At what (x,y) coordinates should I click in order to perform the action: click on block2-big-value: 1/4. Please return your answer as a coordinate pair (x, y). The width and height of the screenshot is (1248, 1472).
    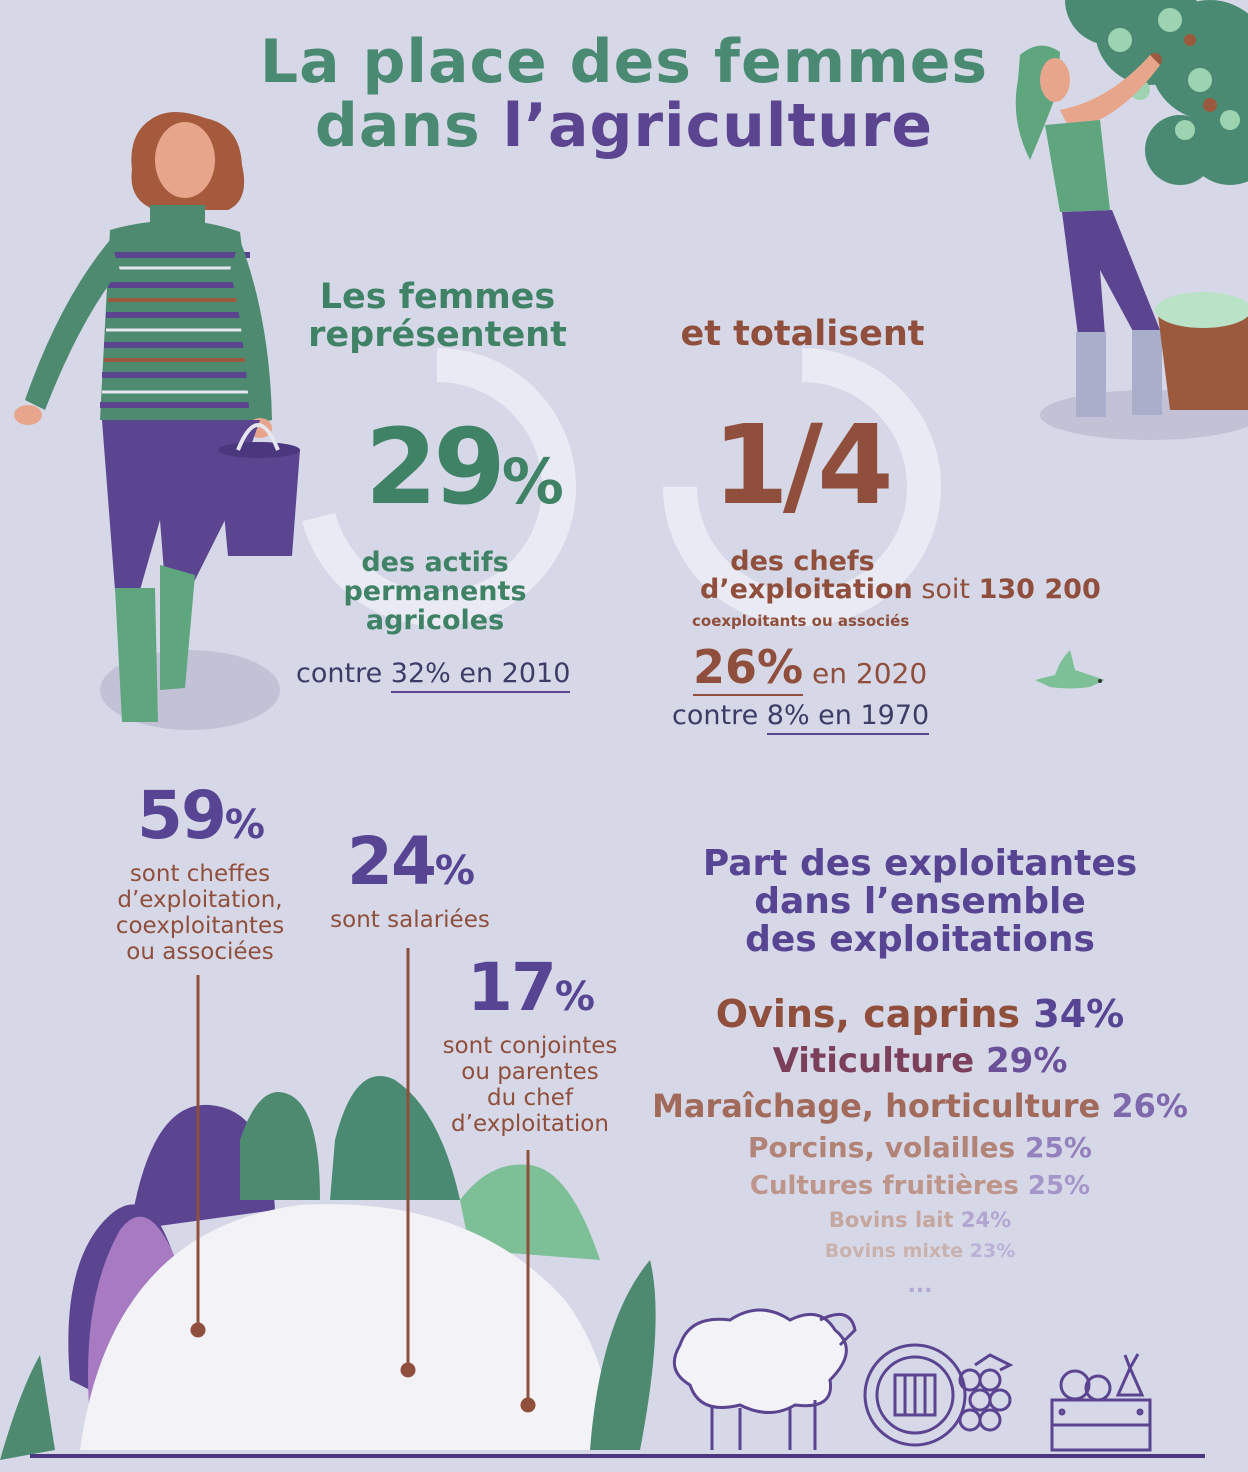
    Looking at the image, I should click on (802, 465).